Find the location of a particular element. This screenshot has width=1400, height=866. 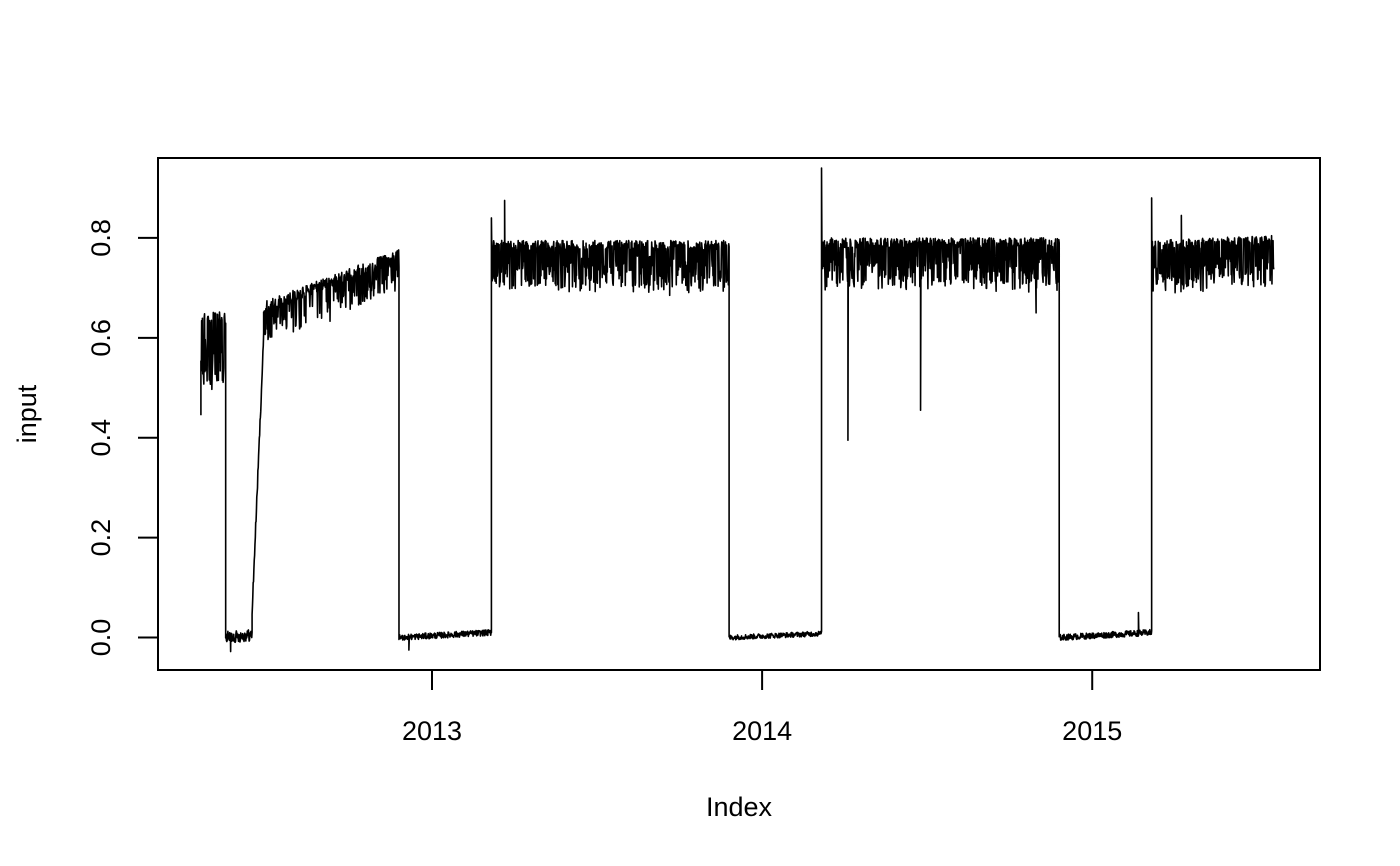

x-axis: 2013 2014 2015 is located at coordinates (762, 707).